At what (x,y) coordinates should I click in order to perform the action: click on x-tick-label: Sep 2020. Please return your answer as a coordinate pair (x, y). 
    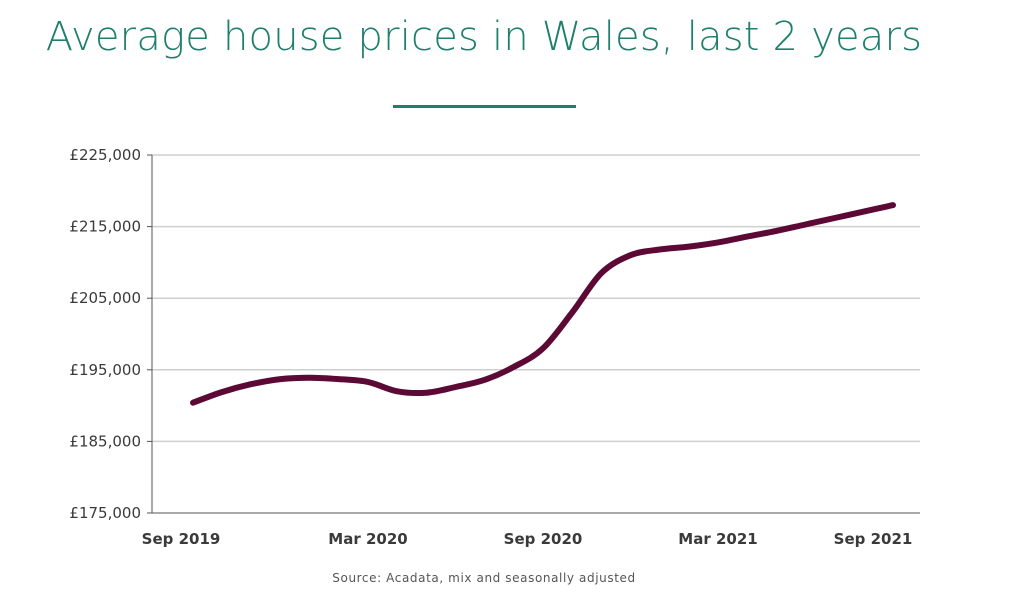
    Looking at the image, I should click on (543, 539).